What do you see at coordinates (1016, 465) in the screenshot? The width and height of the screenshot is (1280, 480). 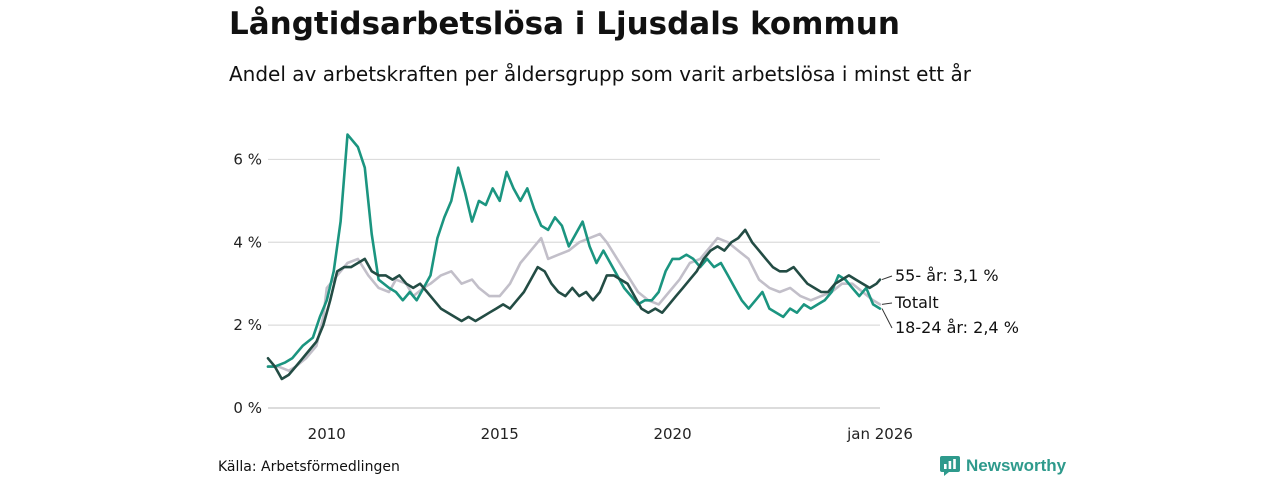 I see `brand-name: Newsworthy` at bounding box center [1016, 465].